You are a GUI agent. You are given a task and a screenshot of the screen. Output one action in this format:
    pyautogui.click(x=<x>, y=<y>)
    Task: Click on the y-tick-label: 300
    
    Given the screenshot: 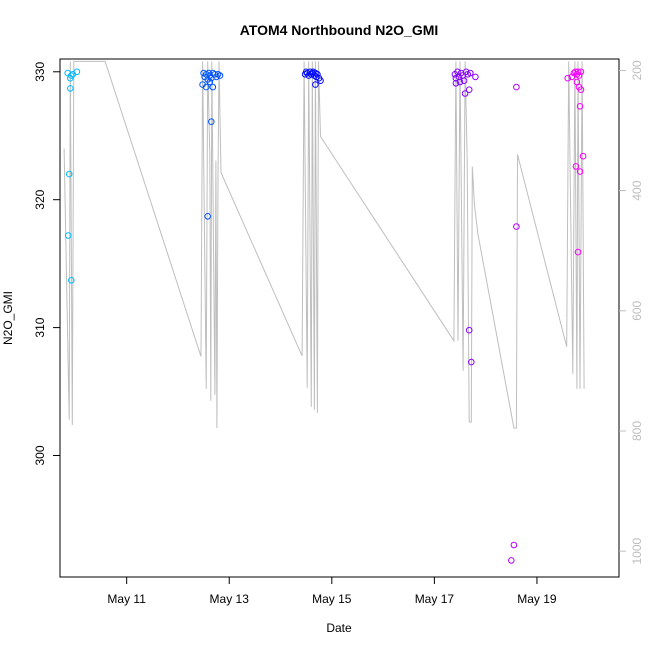 What is the action you would take?
    pyautogui.click(x=40, y=455)
    